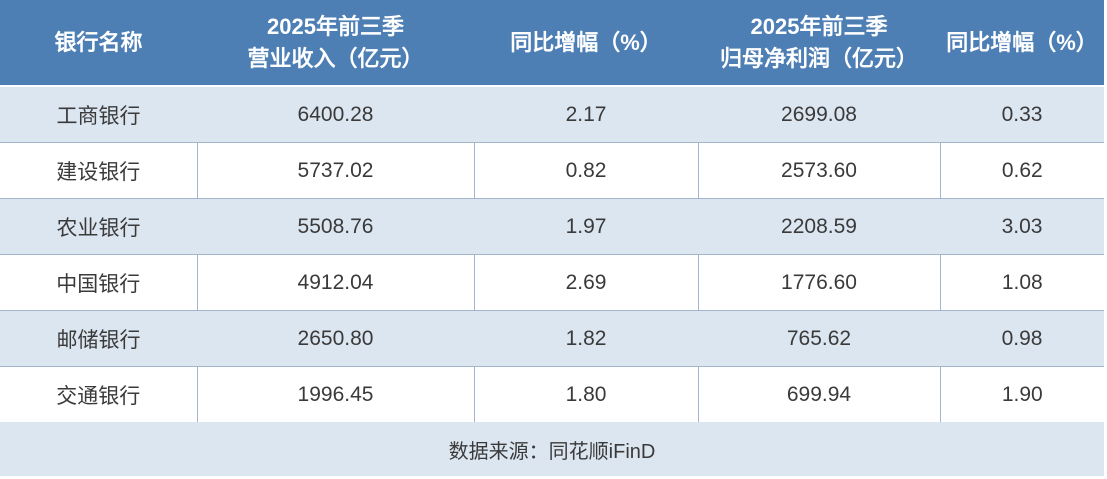  What do you see at coordinates (1022, 226) in the screenshot?
I see `net-profit-yoy-cell: 3.03` at bounding box center [1022, 226].